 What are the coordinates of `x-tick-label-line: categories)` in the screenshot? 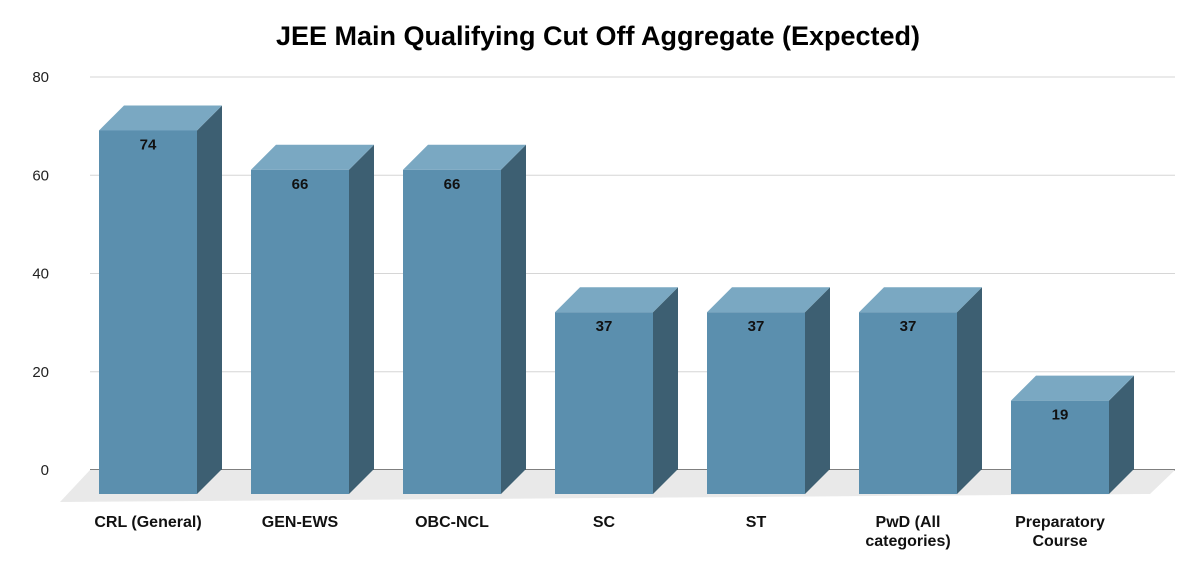 It's located at (907, 541).